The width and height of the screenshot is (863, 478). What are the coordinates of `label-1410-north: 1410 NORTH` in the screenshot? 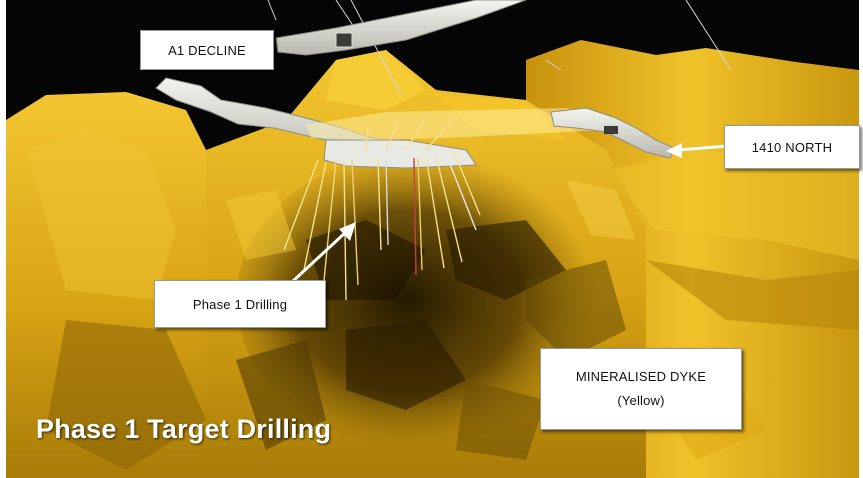 It's located at (792, 147).